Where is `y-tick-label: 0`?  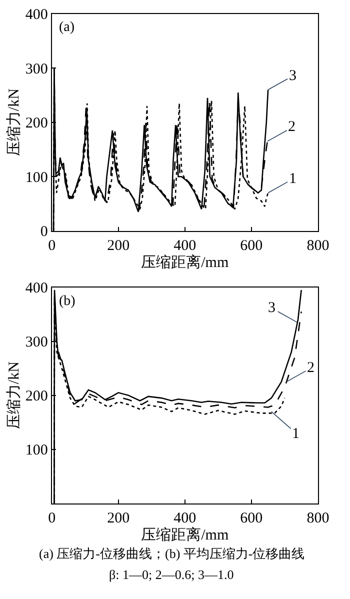 y-tick-label: 0 is located at coordinates (44, 232).